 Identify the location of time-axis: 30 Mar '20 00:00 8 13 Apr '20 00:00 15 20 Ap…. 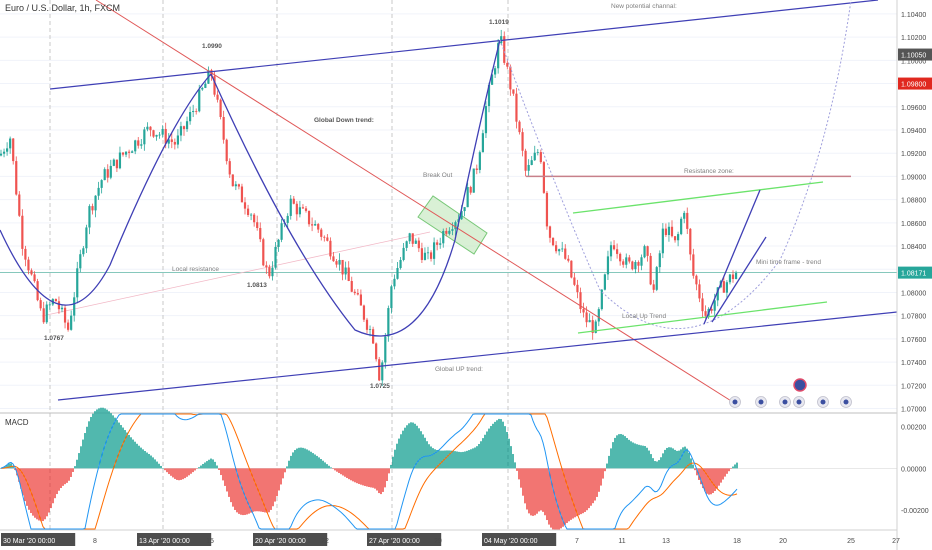
(450, 539).